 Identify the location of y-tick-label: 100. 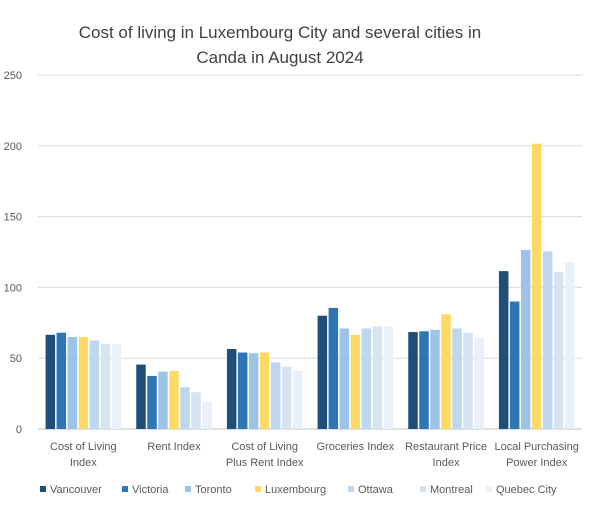
(13, 288).